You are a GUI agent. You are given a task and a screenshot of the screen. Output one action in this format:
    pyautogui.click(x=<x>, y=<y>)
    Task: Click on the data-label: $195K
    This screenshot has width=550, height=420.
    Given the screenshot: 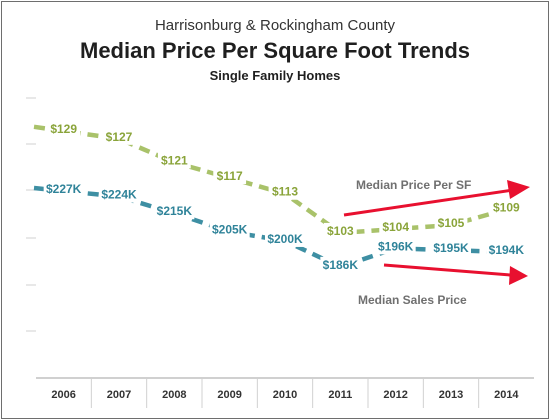 What is the action you would take?
    pyautogui.click(x=451, y=248)
    